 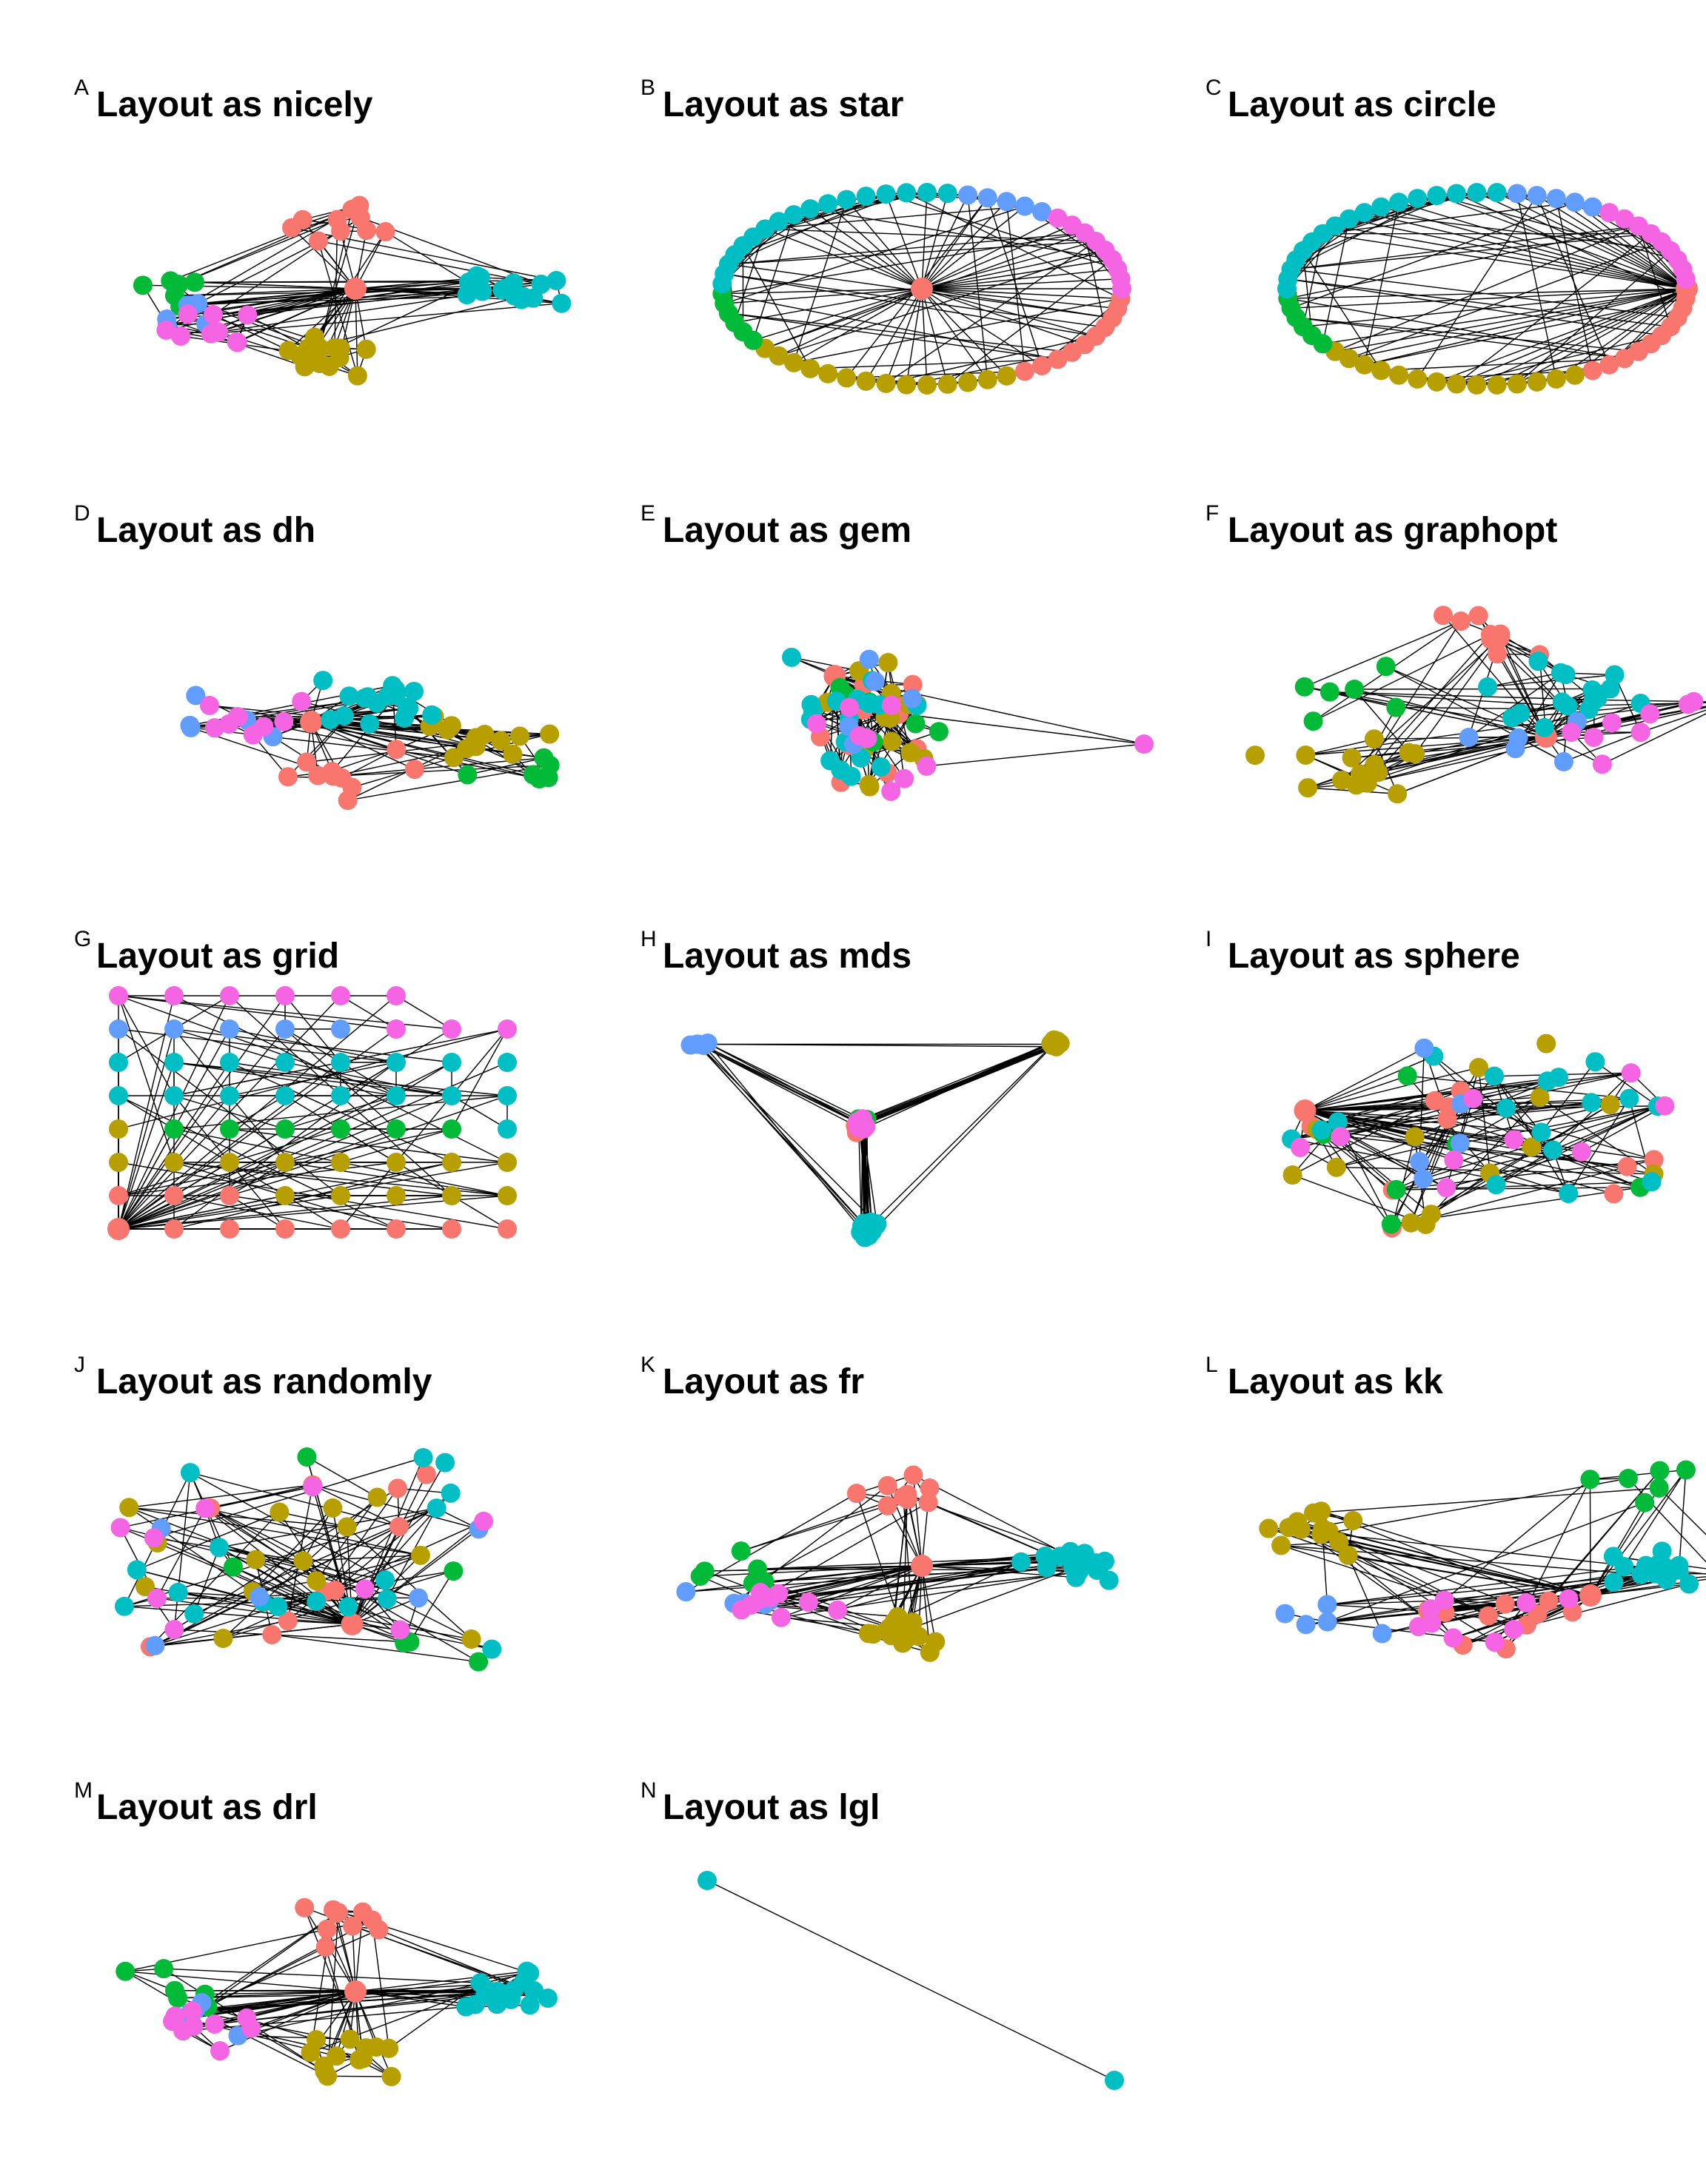 I want to click on panel-title: Layout as dh, so click(x=205, y=531).